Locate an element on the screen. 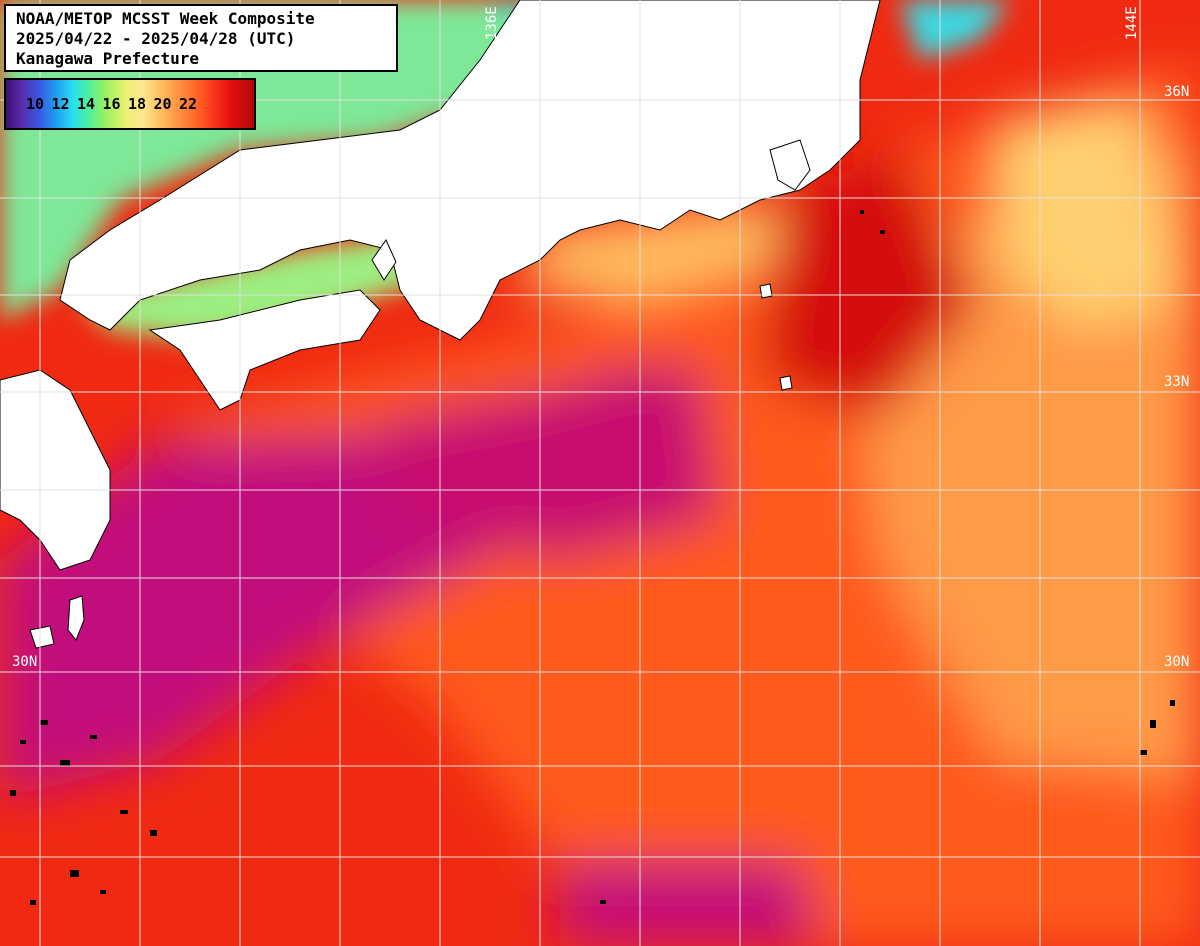 This screenshot has width=1200, height=946. legend-label-22: 22 is located at coordinates (188, 104).